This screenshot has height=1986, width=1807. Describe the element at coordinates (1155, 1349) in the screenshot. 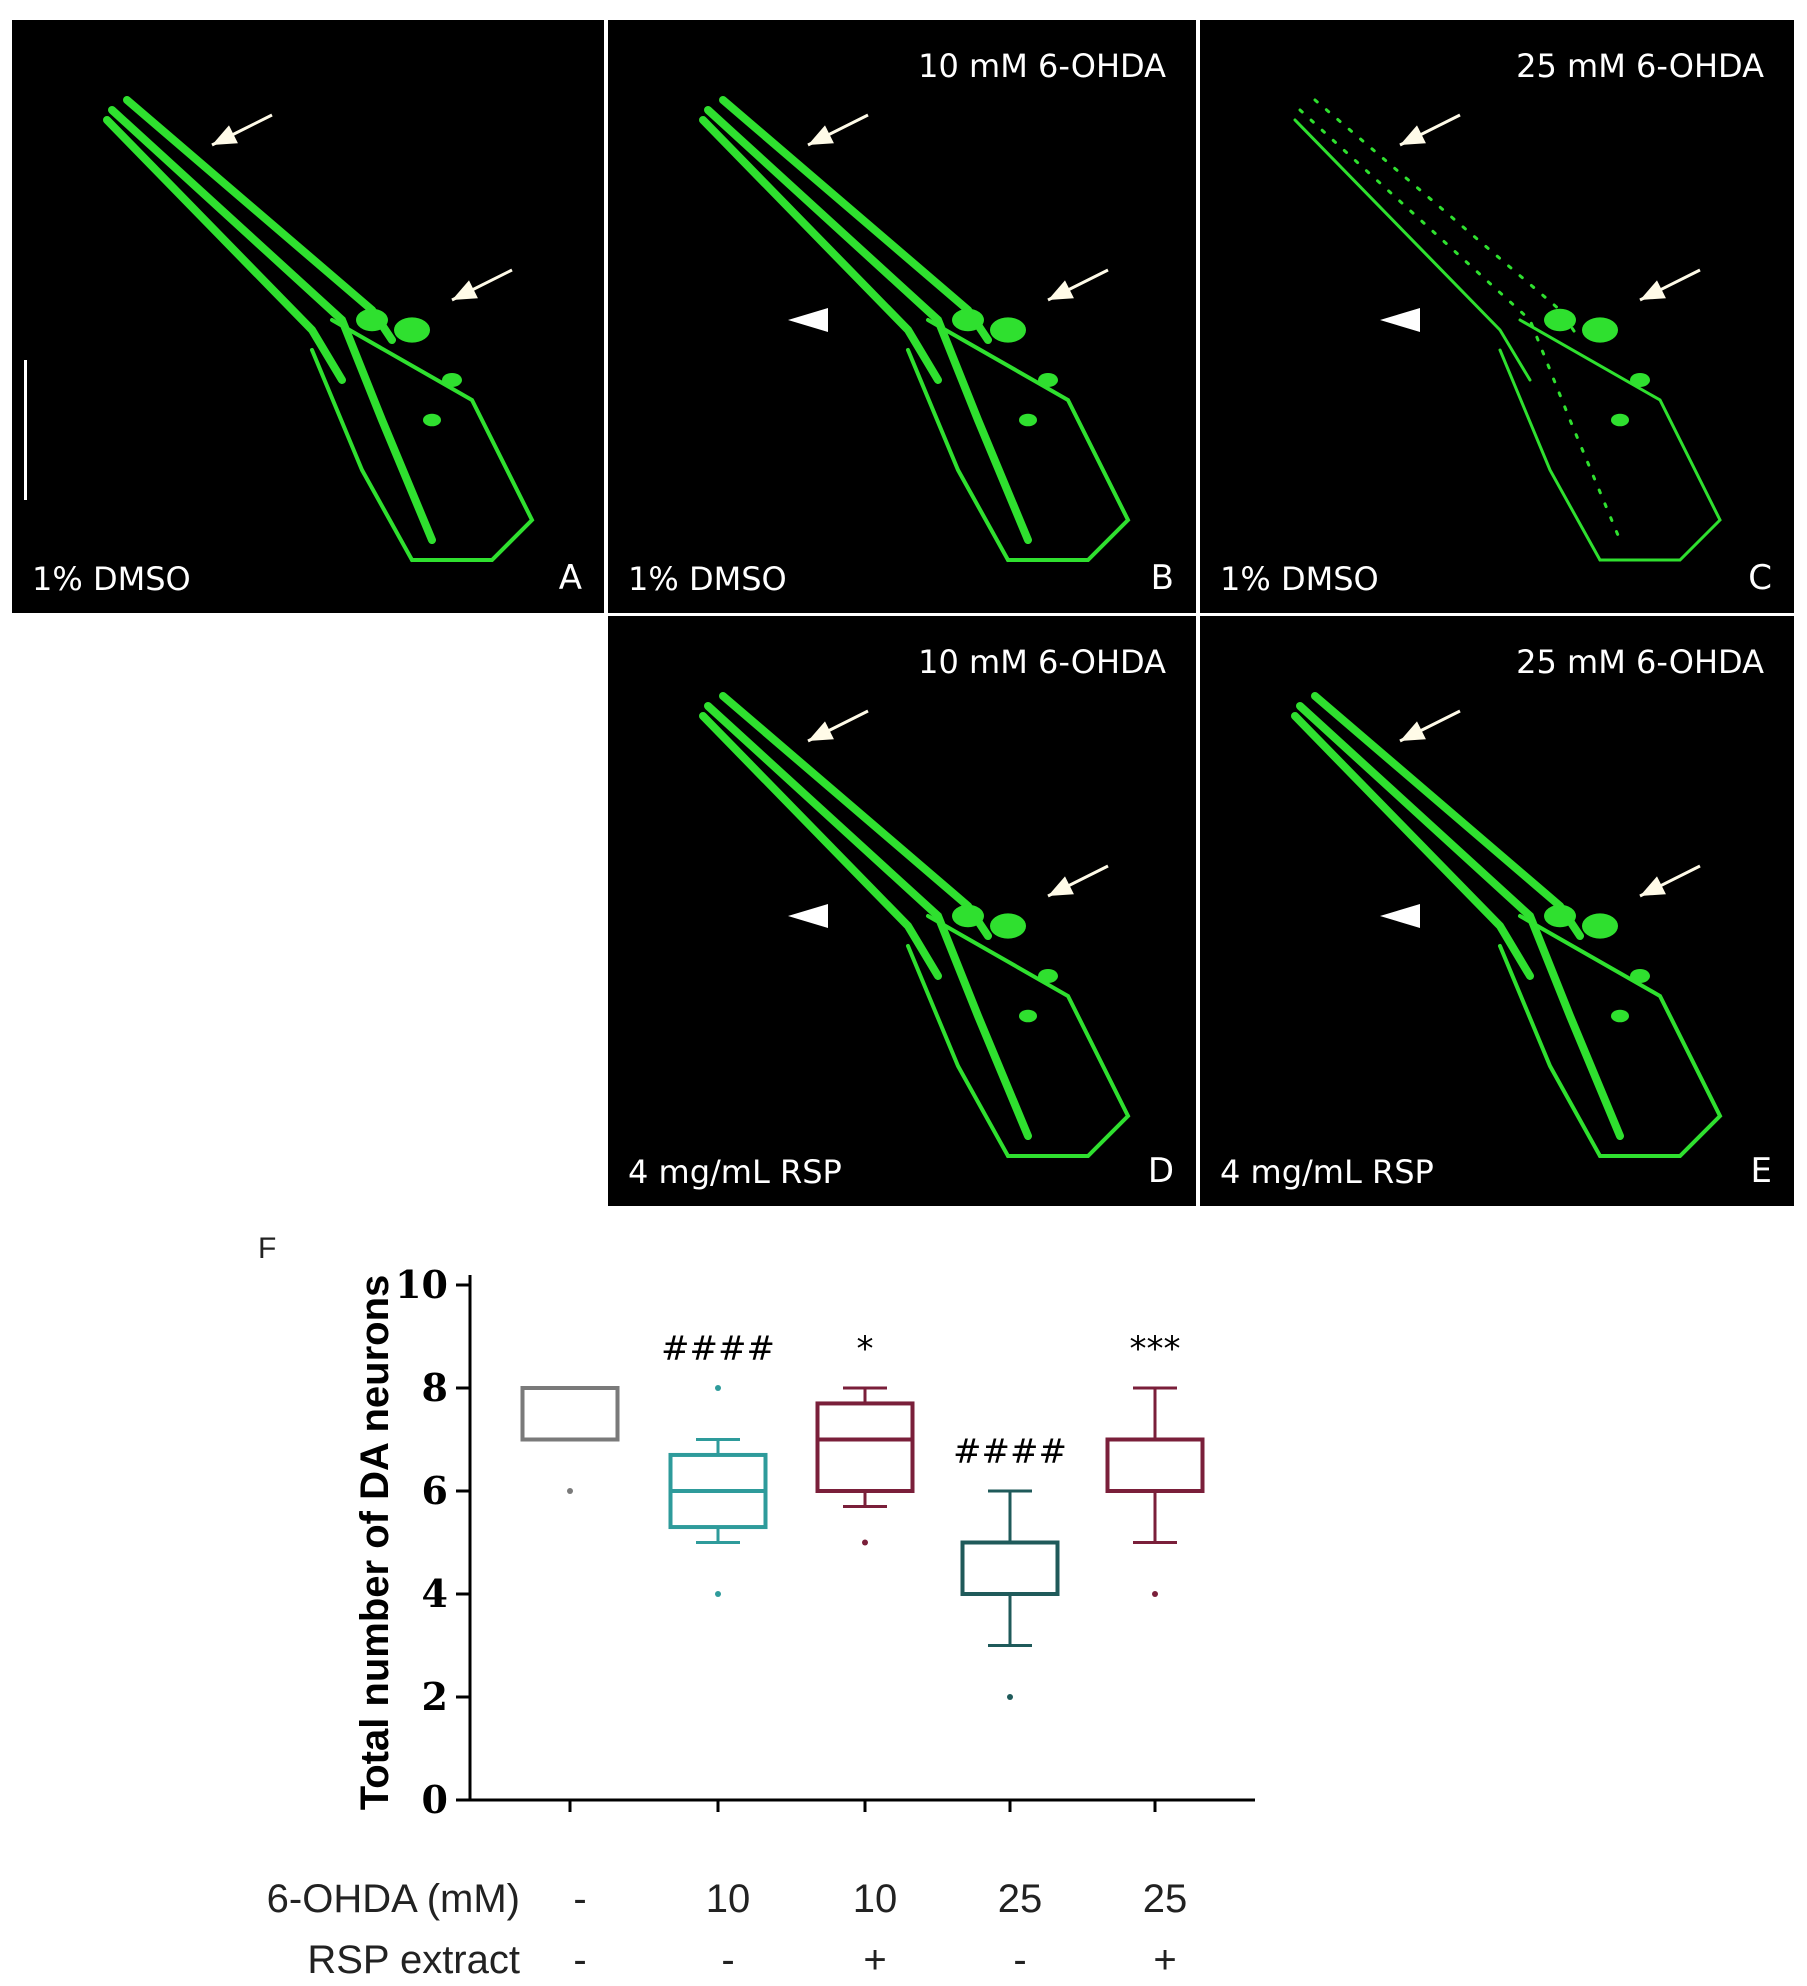

I see `significance-annotation: ***` at that location.